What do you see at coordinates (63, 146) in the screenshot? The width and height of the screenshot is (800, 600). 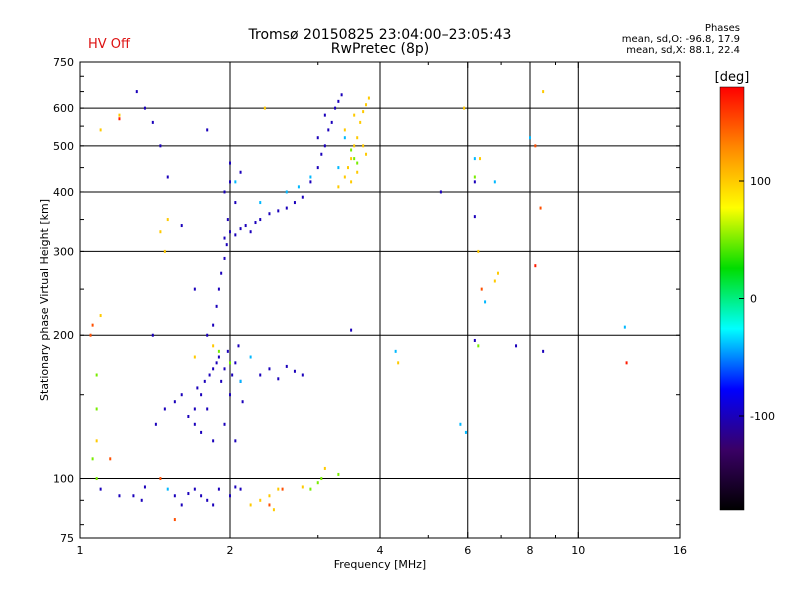 I see `y-tick-label: 500` at bounding box center [63, 146].